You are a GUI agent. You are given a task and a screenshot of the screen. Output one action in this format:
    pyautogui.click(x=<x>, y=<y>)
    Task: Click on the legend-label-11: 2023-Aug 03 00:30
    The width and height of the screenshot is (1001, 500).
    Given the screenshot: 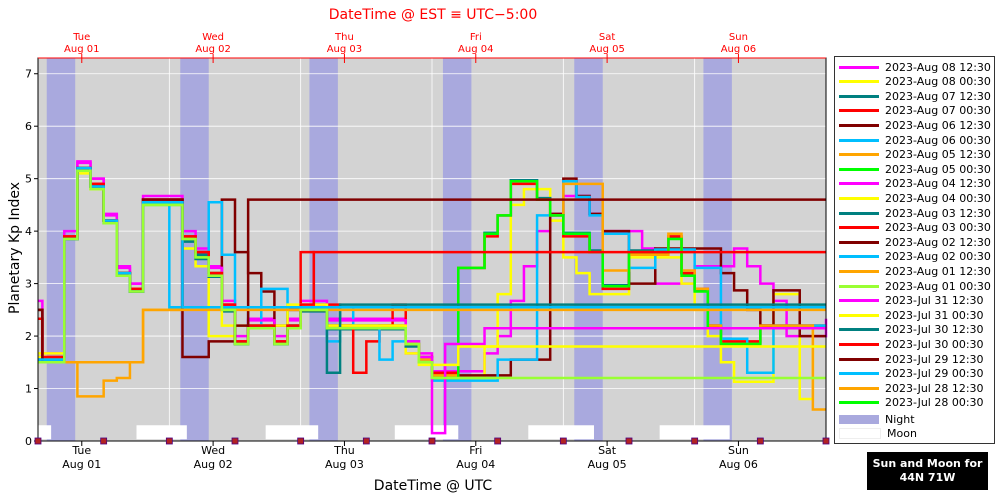 What is the action you would take?
    pyautogui.click(x=938, y=228)
    